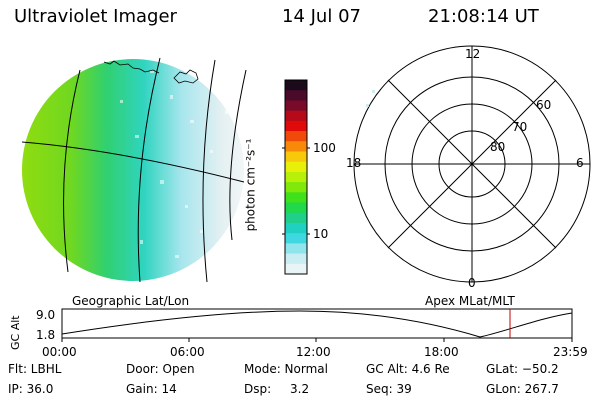  I want to click on colorbar-tick-10: 10, so click(321, 234).